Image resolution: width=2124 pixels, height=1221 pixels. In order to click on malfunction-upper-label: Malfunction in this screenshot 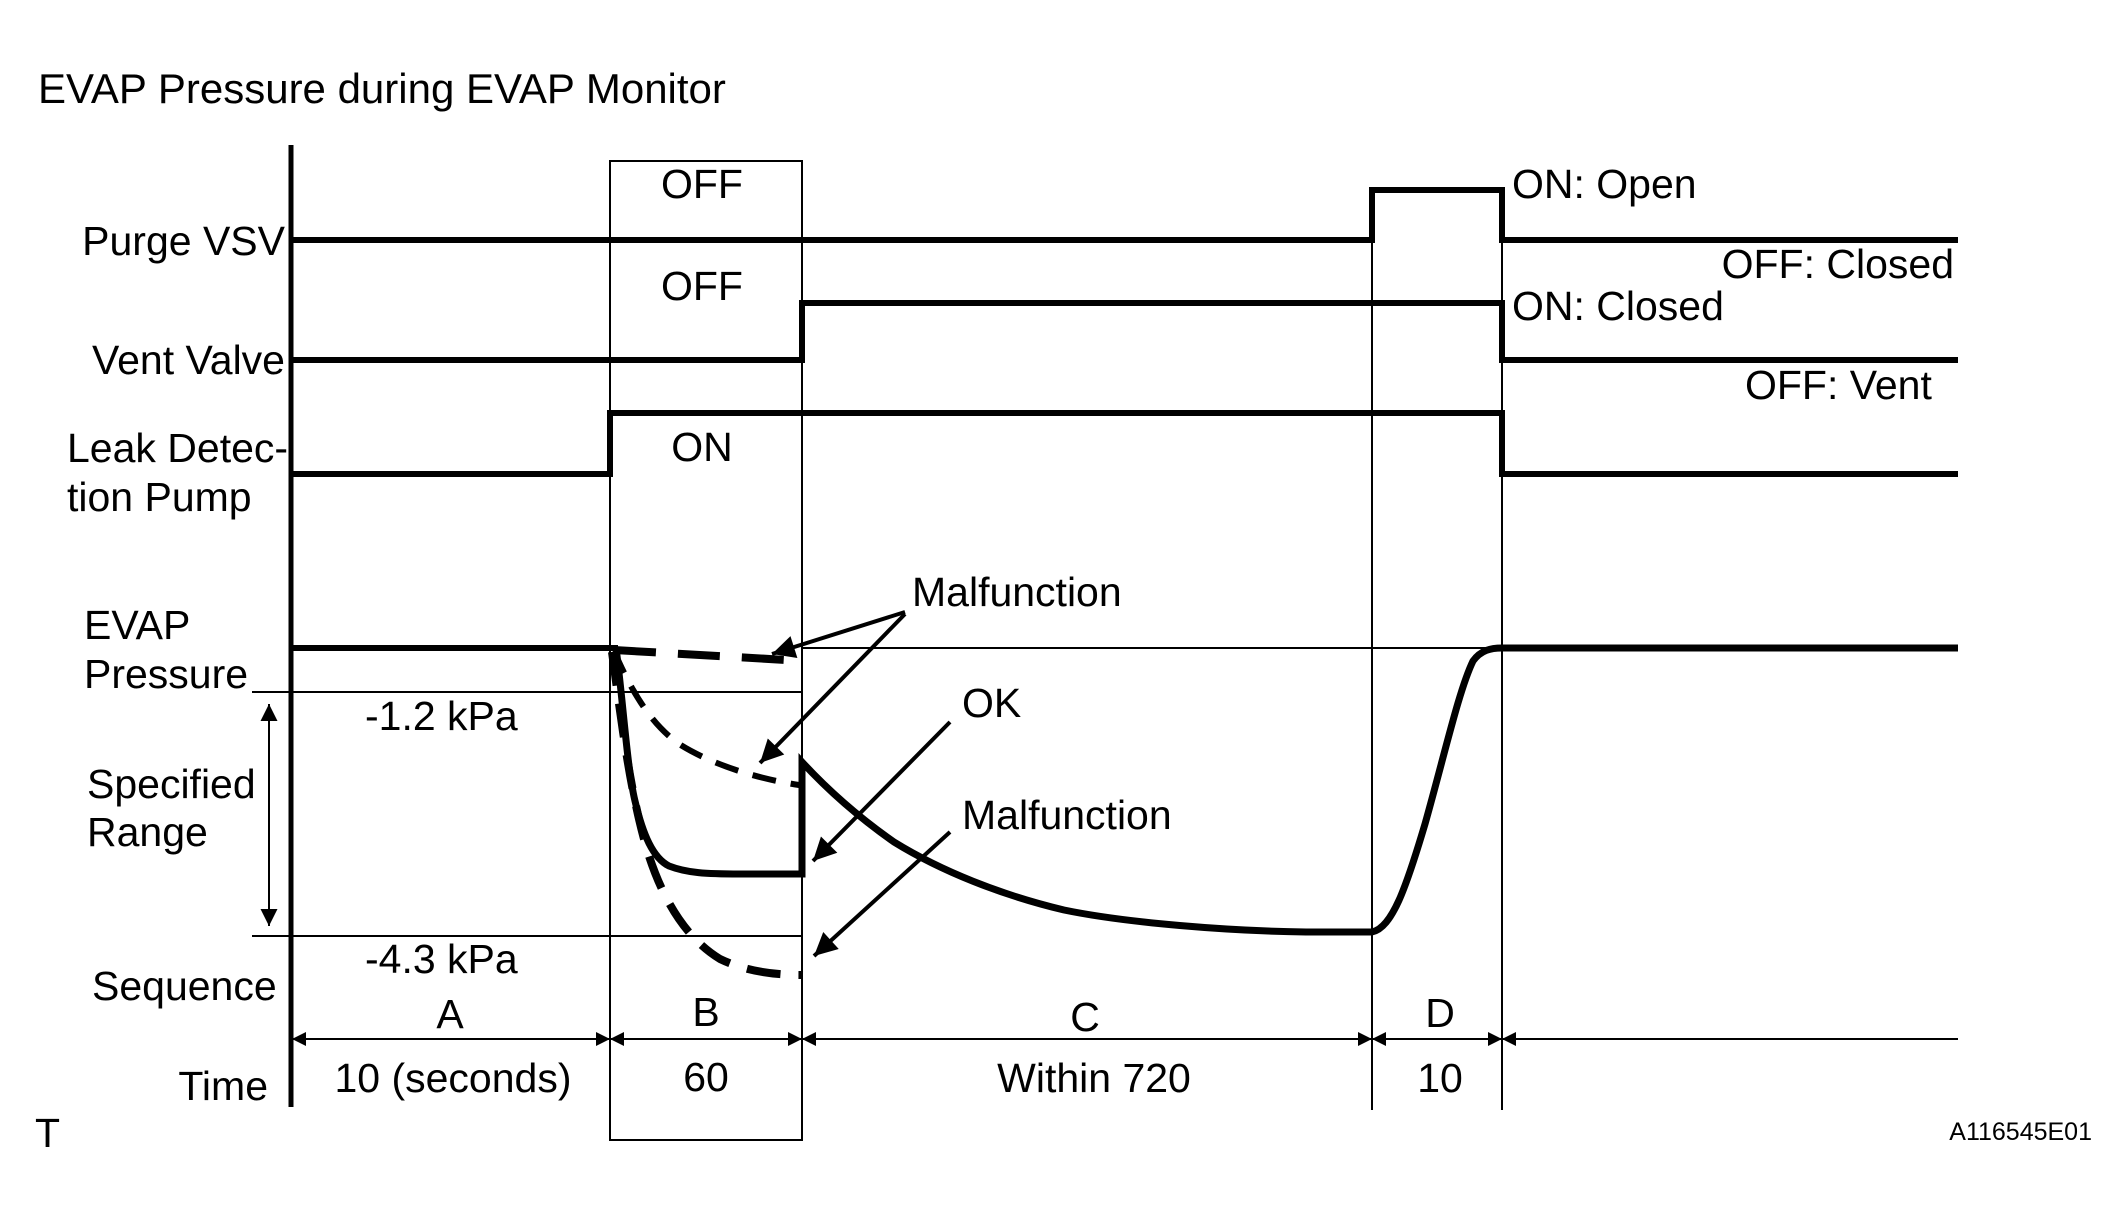, I will do `click(1017, 592)`.